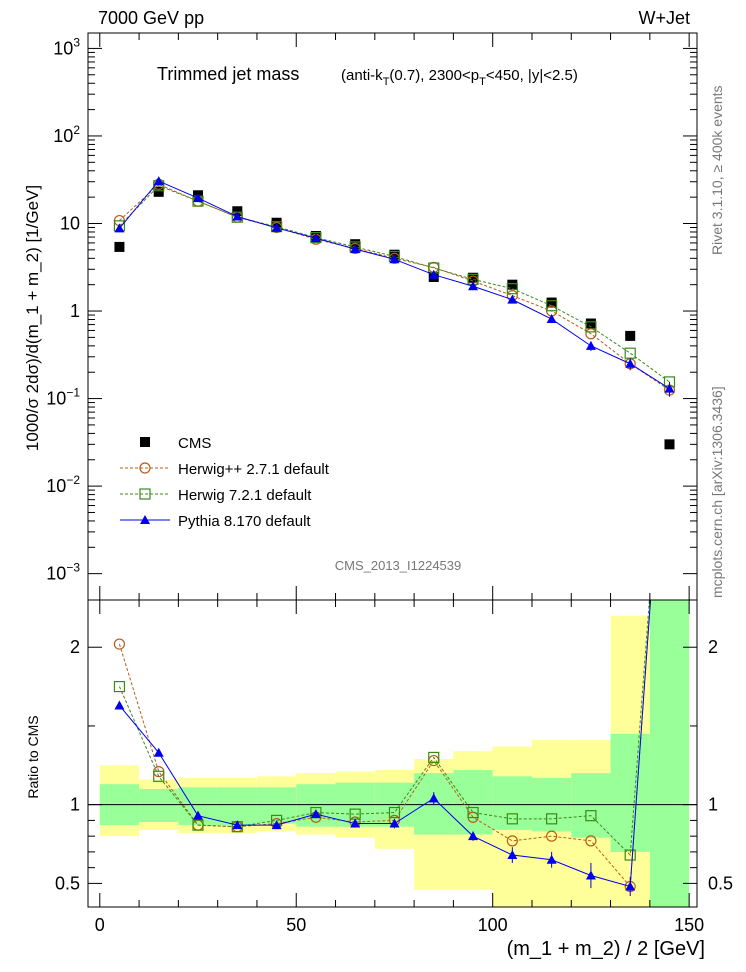 This screenshot has height=972, width=746. Describe the element at coordinates (67, 883) in the screenshot. I see `ratio-ytick-label: 0.5` at that location.